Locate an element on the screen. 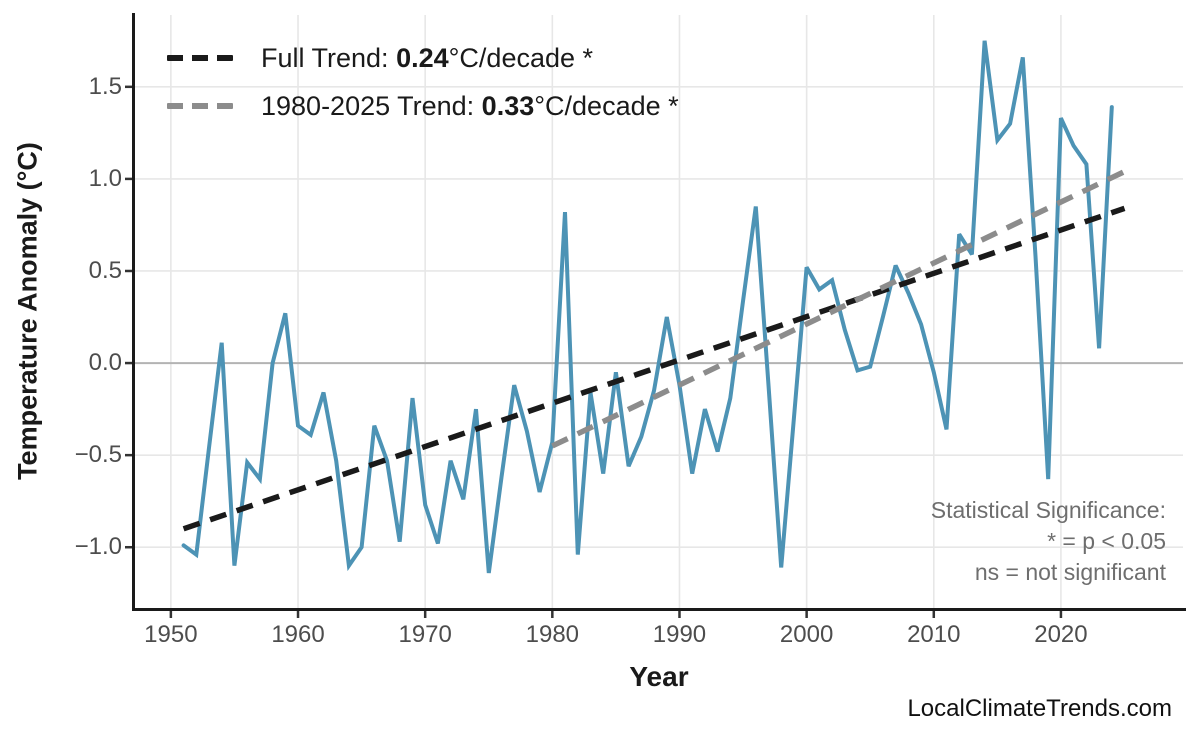 The width and height of the screenshot is (1186, 737). y-tick-label: 1.0 is located at coordinates (105, 178).